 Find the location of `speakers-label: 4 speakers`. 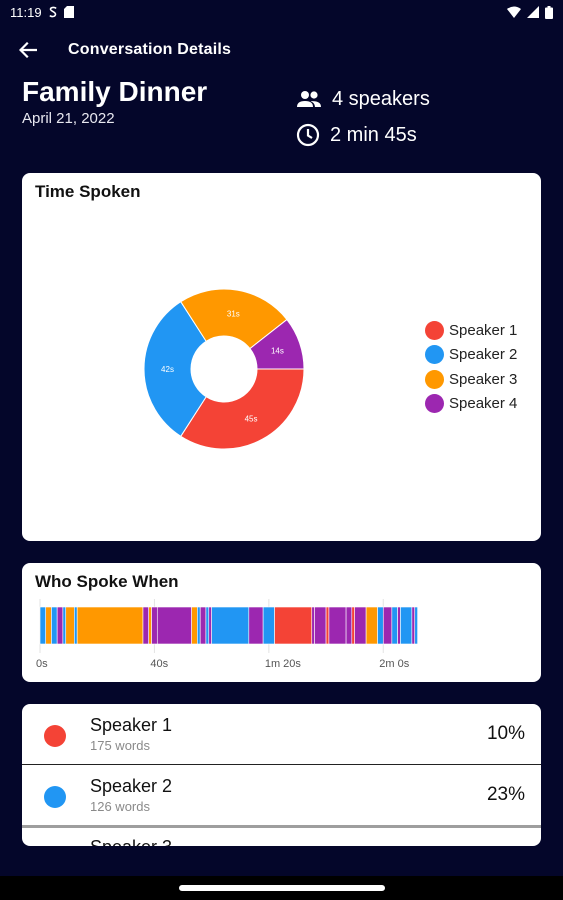

speakers-label: 4 speakers is located at coordinates (381, 99).